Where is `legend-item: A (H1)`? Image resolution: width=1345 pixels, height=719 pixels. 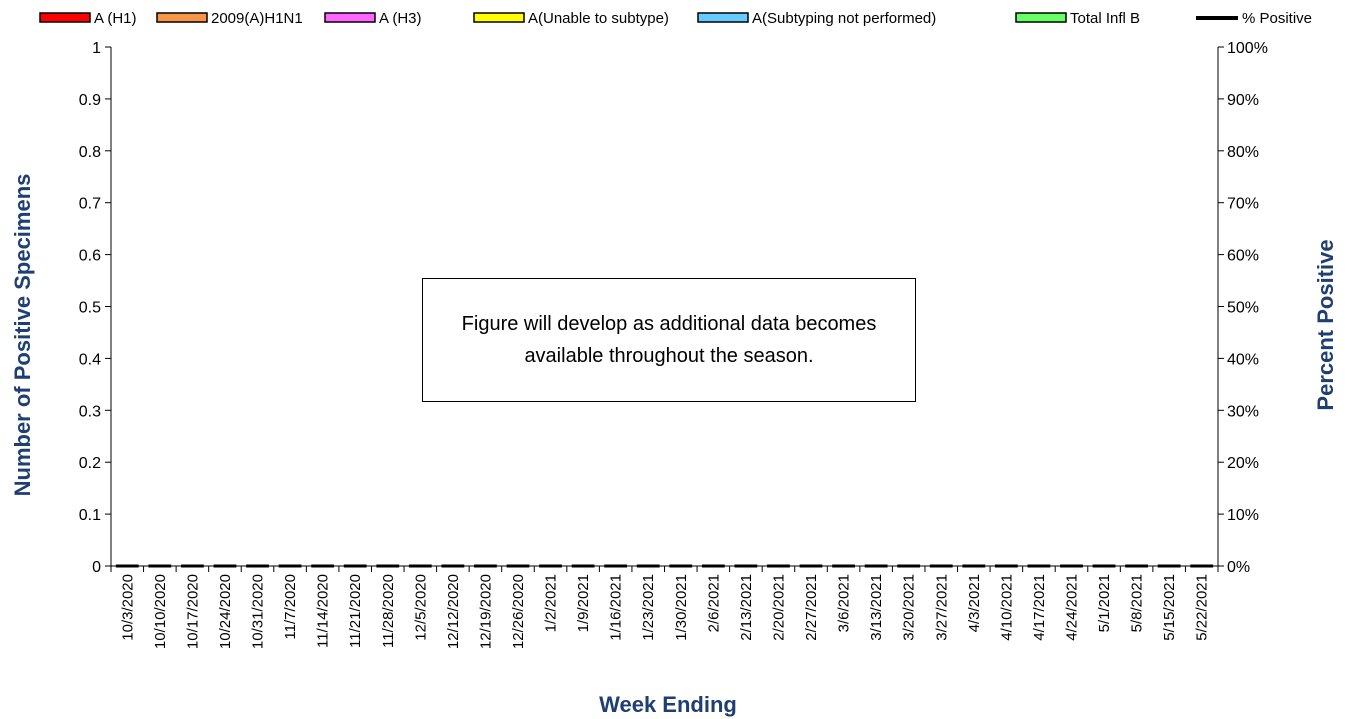 legend-item: A (H1) is located at coordinates (88, 18).